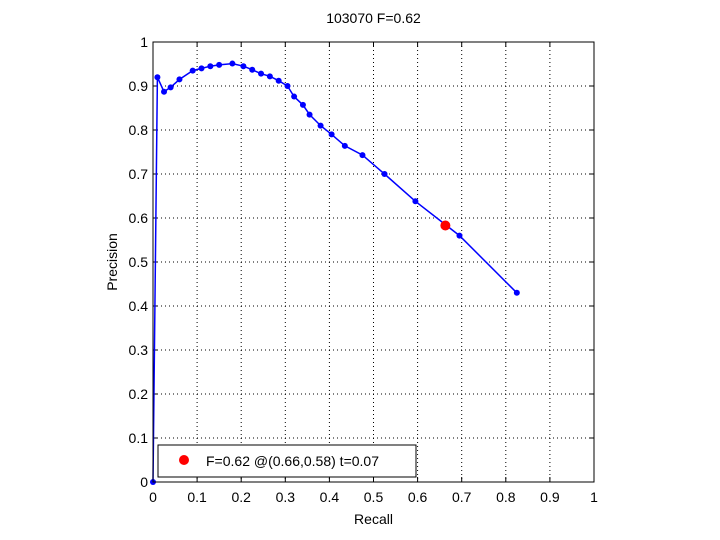 The width and height of the screenshot is (720, 540). I want to click on y-tick-label: 1, so click(144, 42).